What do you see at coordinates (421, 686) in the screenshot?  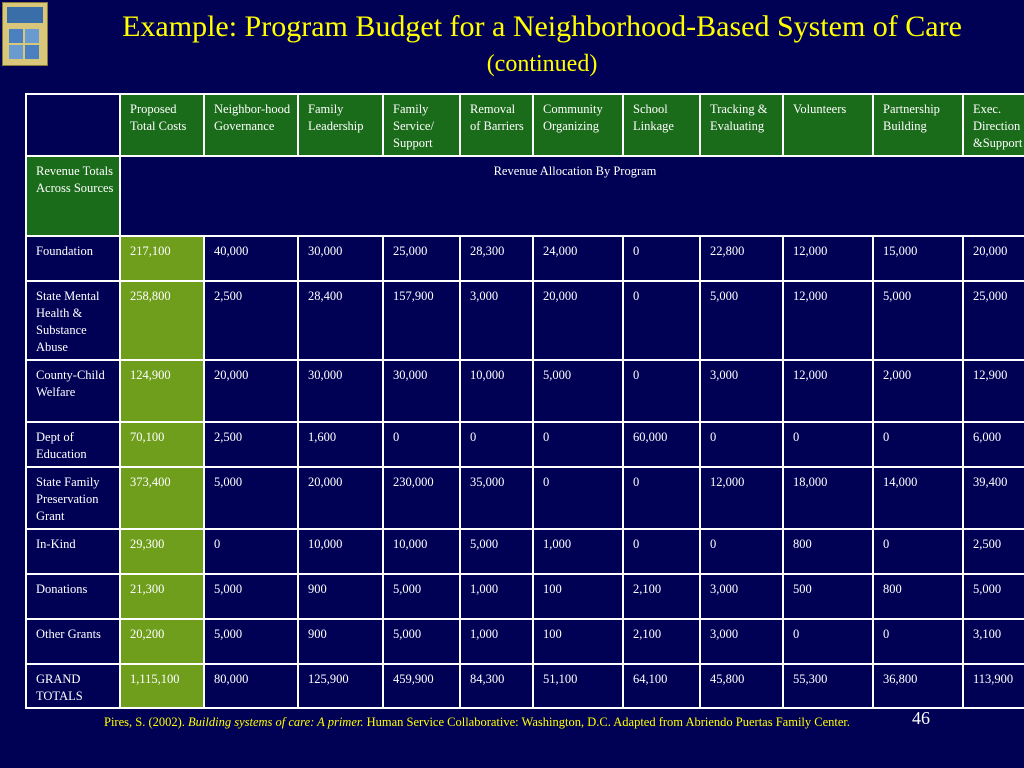 I see `table-cell: 459,900` at bounding box center [421, 686].